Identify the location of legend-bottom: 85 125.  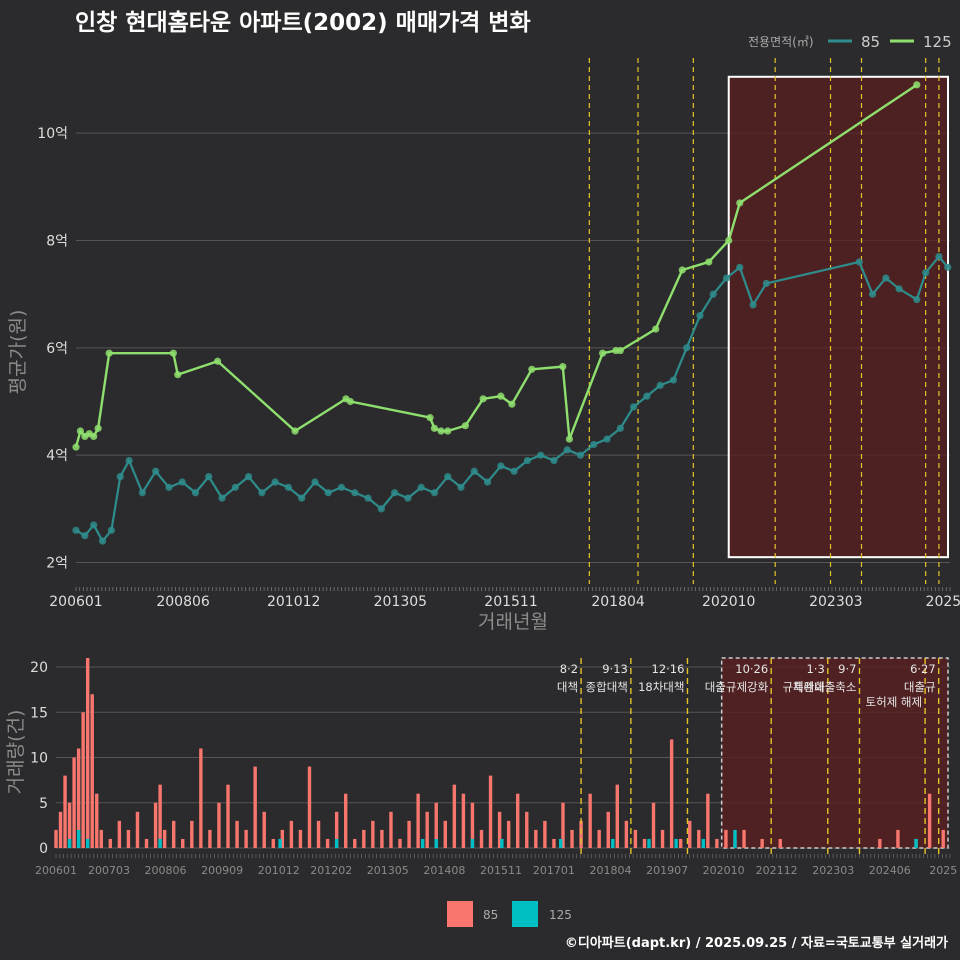
(509, 914).